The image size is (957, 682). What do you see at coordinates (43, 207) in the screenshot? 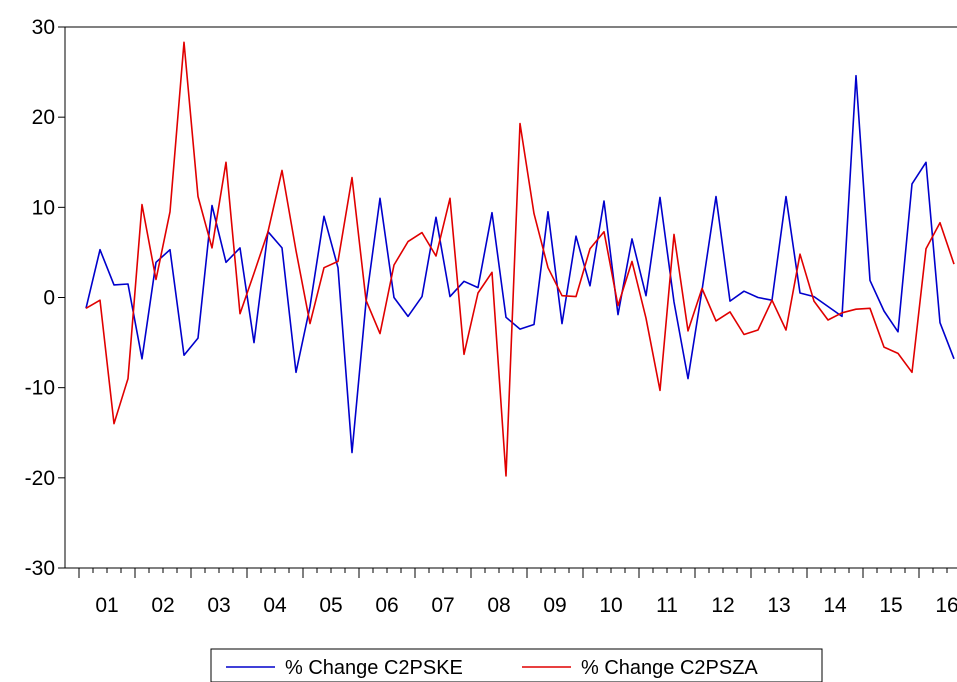
I see `y-tick-label: 10` at bounding box center [43, 207].